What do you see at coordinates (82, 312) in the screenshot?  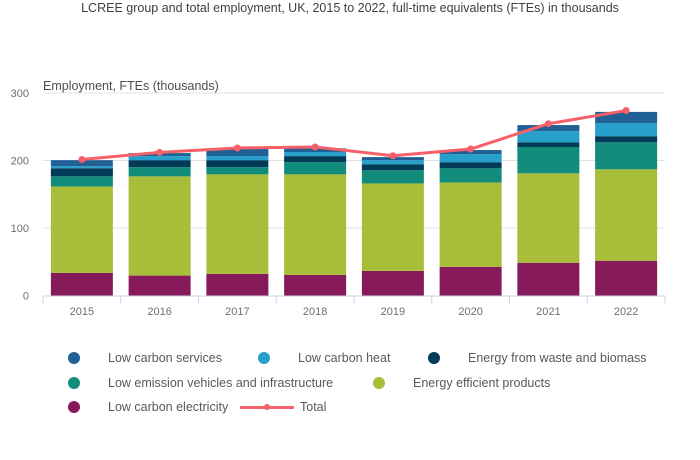 I see `x-tick-label: 2015` at bounding box center [82, 312].